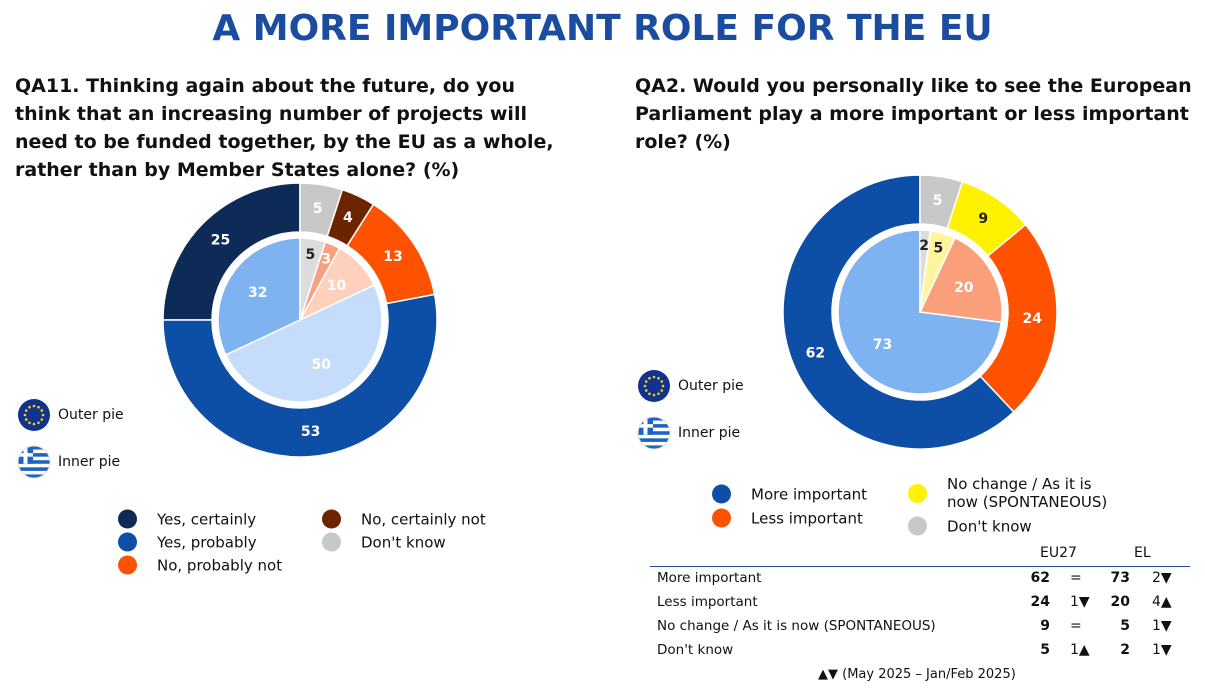 Image resolution: width=1205 pixels, height=693 pixels. I want to click on el-value: 73, so click(1120, 578).